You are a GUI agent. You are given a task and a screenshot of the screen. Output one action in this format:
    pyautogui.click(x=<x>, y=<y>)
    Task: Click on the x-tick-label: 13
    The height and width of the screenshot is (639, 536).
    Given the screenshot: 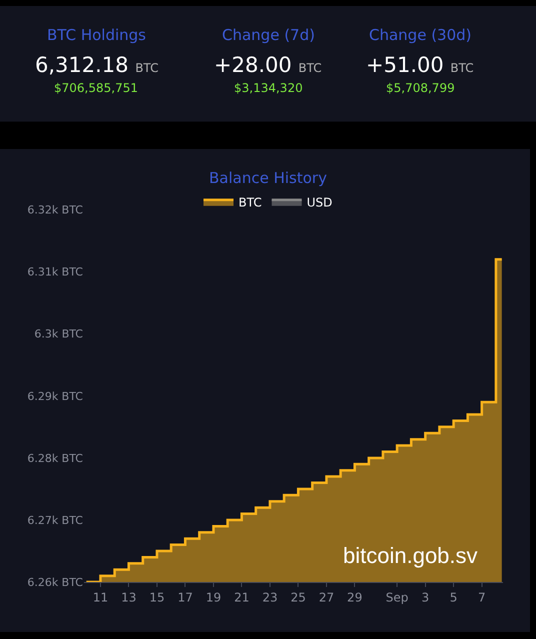 What is the action you would take?
    pyautogui.click(x=128, y=597)
    